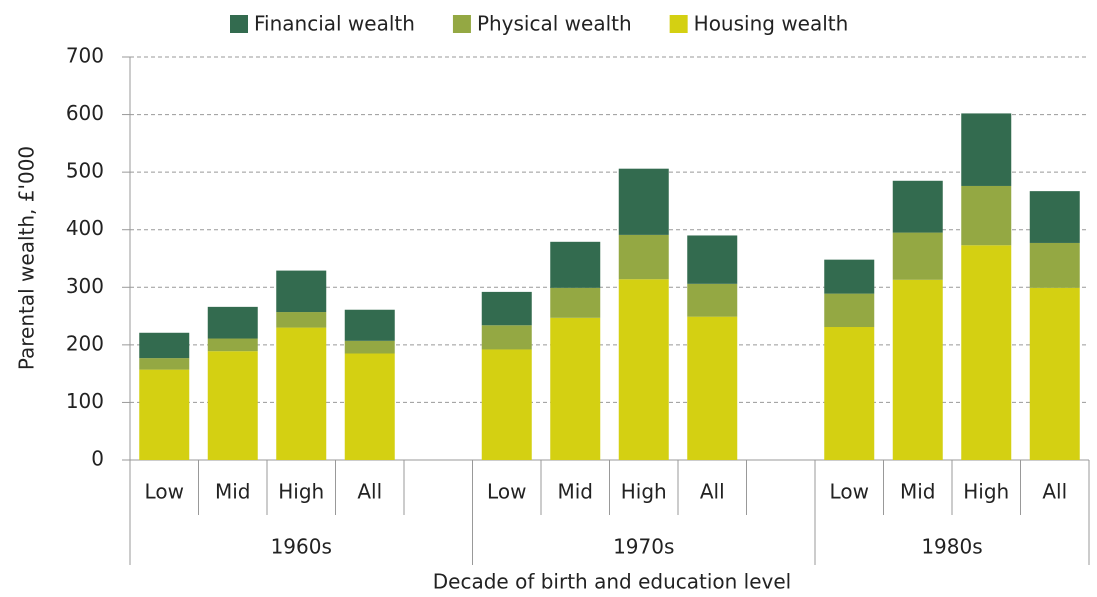  What do you see at coordinates (301, 547) in the screenshot?
I see `group-label: 1960s` at bounding box center [301, 547].